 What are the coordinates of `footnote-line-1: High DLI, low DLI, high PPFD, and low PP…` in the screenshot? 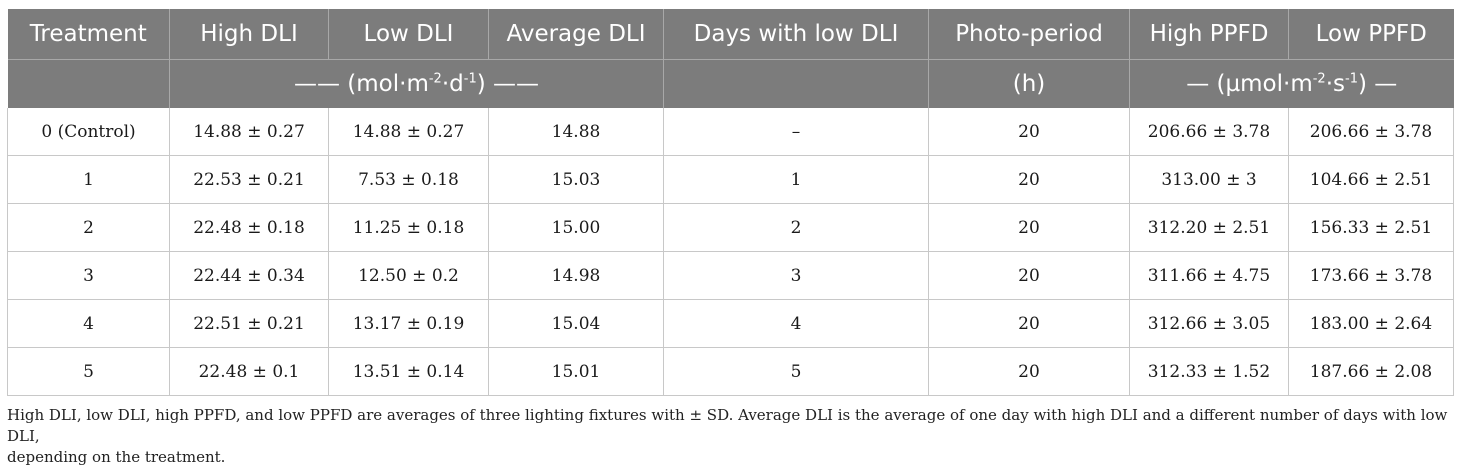 It's located at (727, 425).